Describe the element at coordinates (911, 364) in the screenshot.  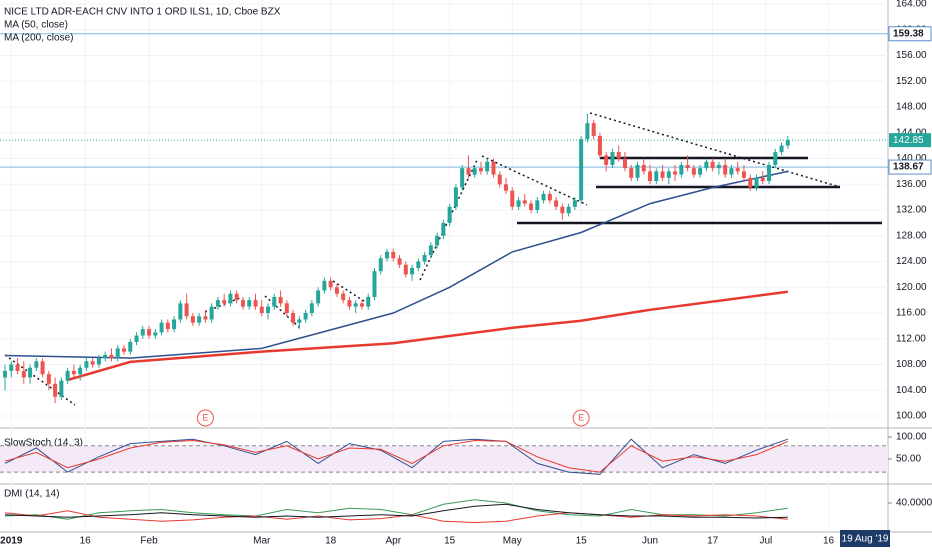
I see `y-tick-label: 108.00` at that location.